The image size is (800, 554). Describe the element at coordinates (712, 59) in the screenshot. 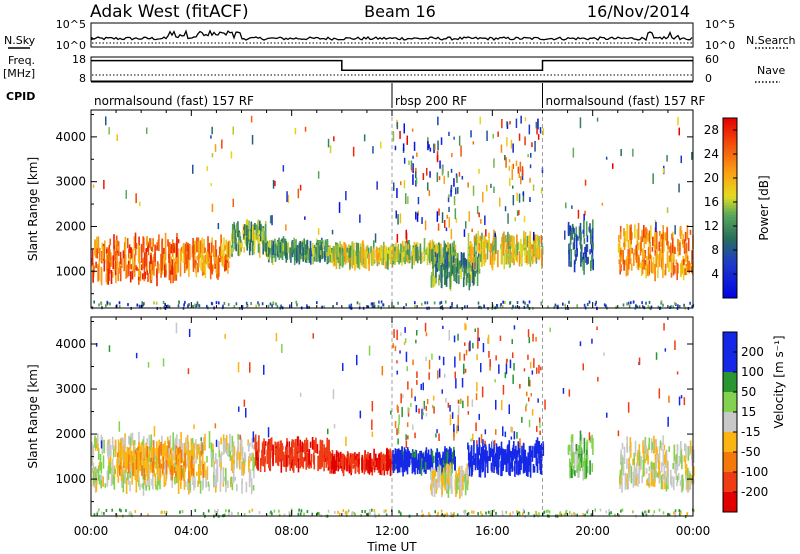

I see `nave-right-tick-high: 60` at that location.